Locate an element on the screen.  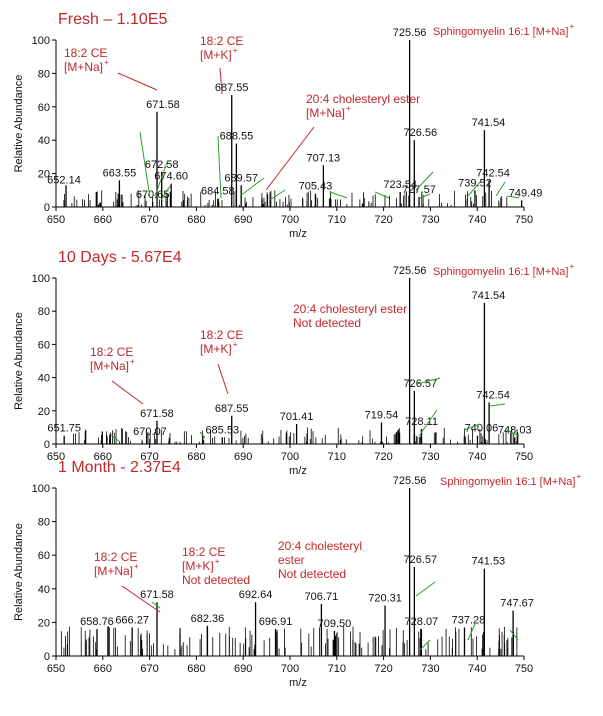
annotation-line: 20:4 cholesteryl is located at coordinates (320, 546).